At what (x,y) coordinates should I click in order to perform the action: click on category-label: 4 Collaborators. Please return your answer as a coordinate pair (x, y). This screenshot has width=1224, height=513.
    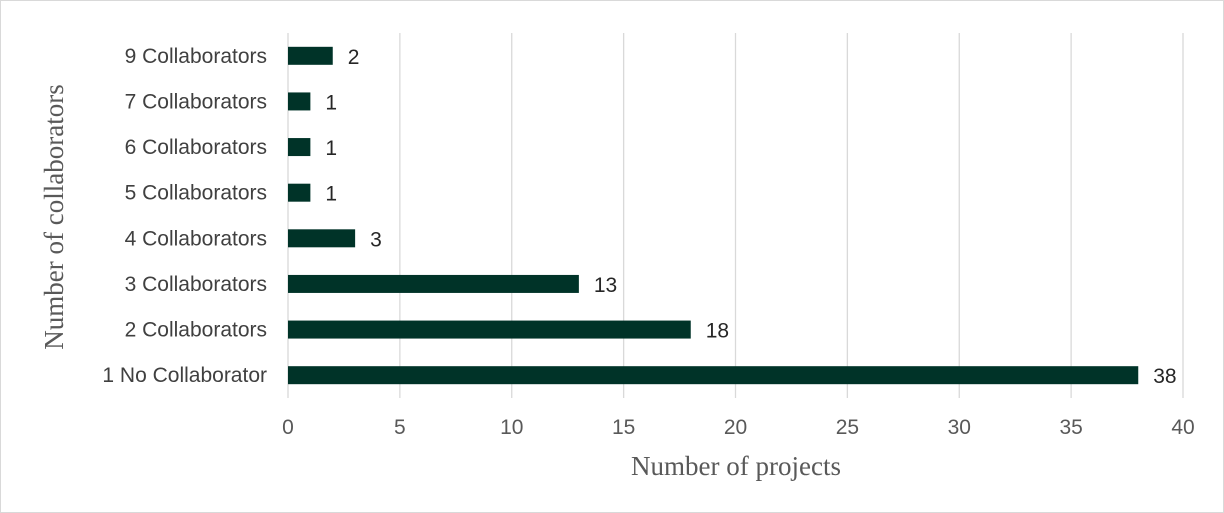
    Looking at the image, I should click on (196, 238).